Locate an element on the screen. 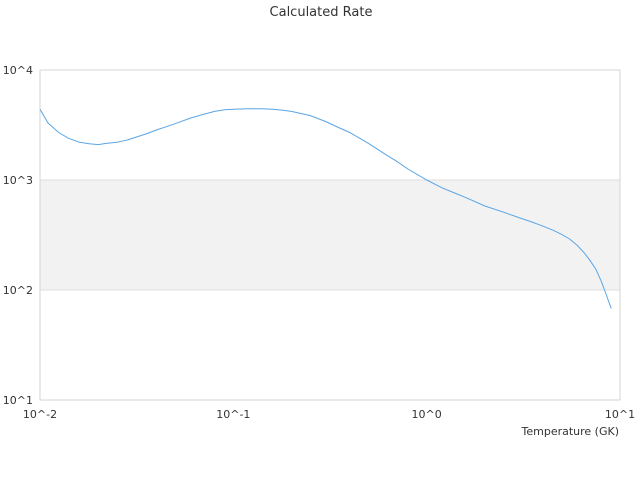 Image resolution: width=640 pixels, height=480 pixels. x-tick-label: 10^-2 is located at coordinates (40, 414).